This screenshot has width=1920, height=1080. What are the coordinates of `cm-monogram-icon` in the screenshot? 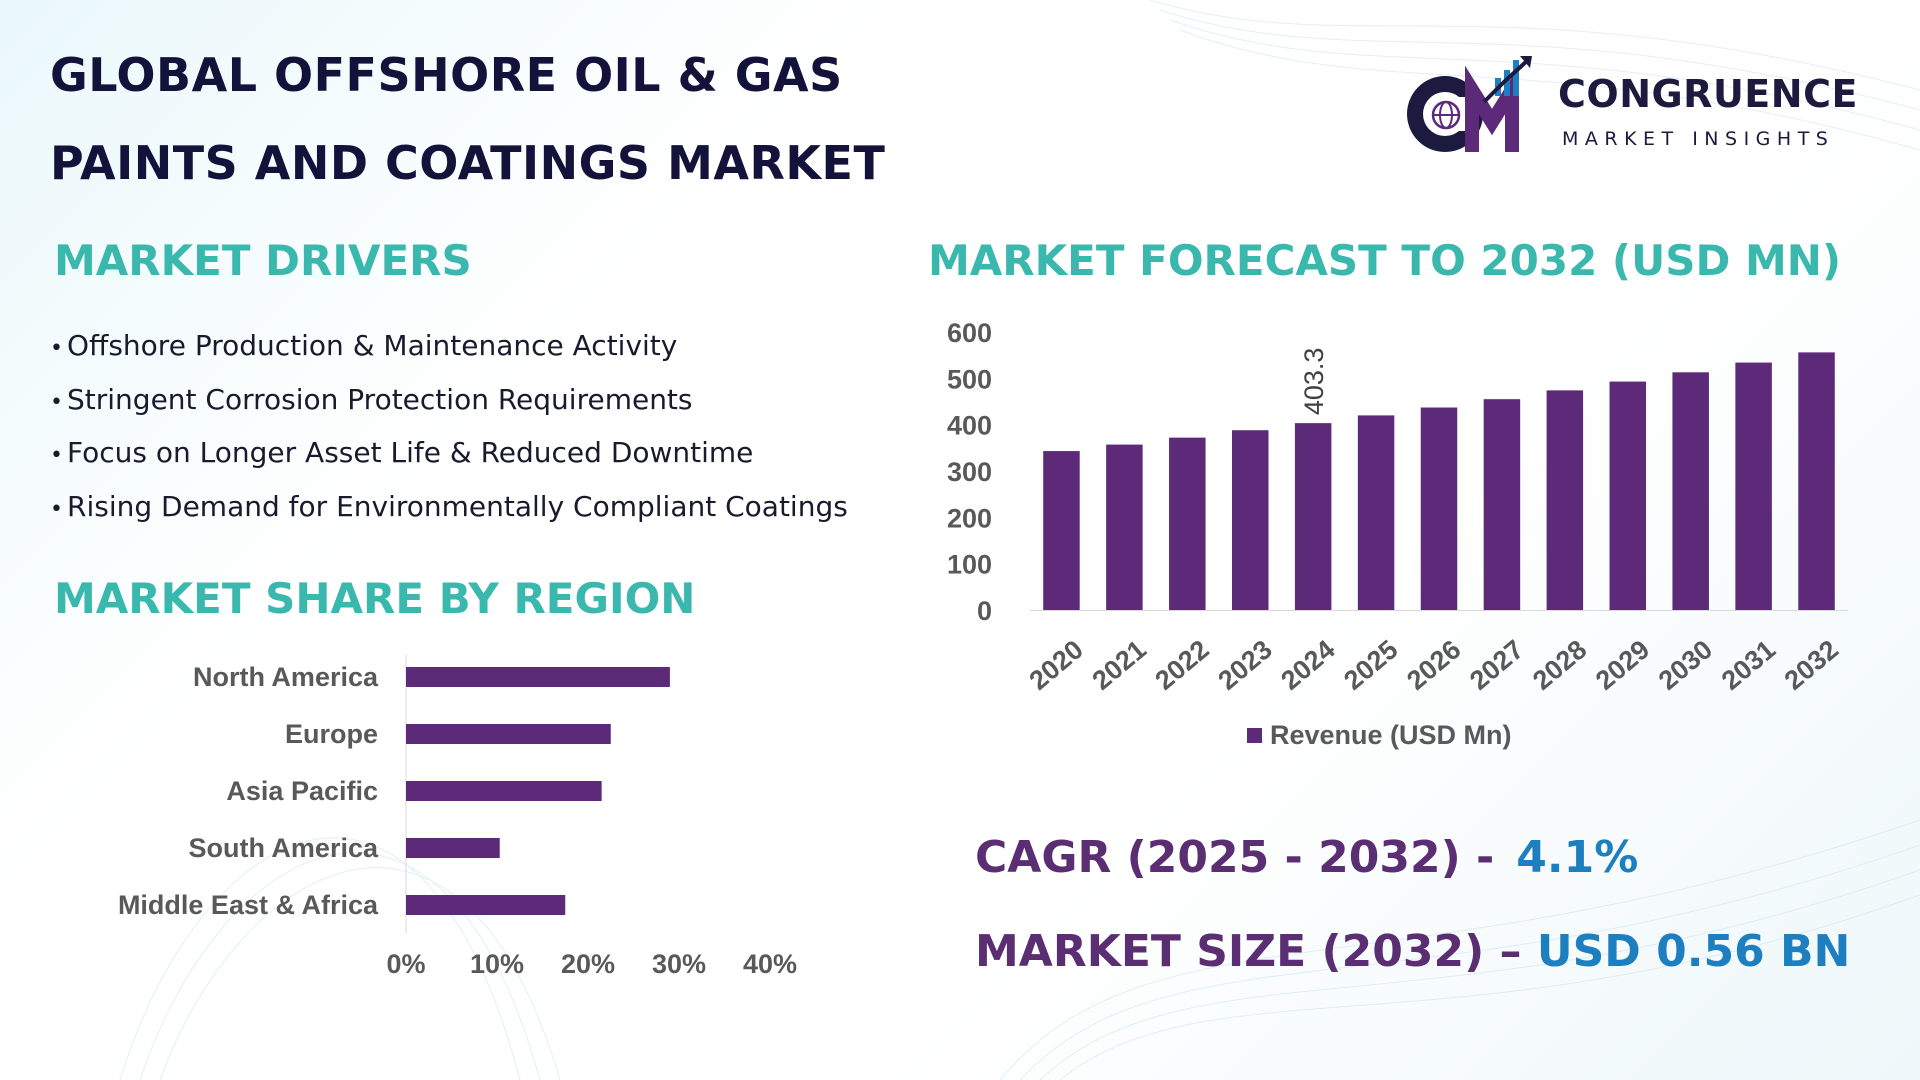 It's located at (1469, 104).